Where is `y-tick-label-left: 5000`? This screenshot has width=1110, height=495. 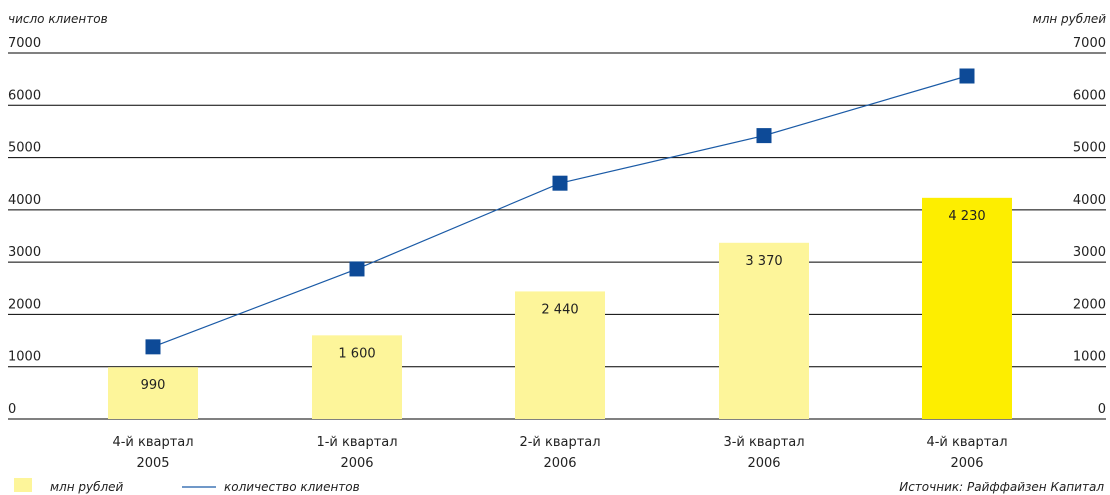
y-tick-label-left: 5000 is located at coordinates (24, 148).